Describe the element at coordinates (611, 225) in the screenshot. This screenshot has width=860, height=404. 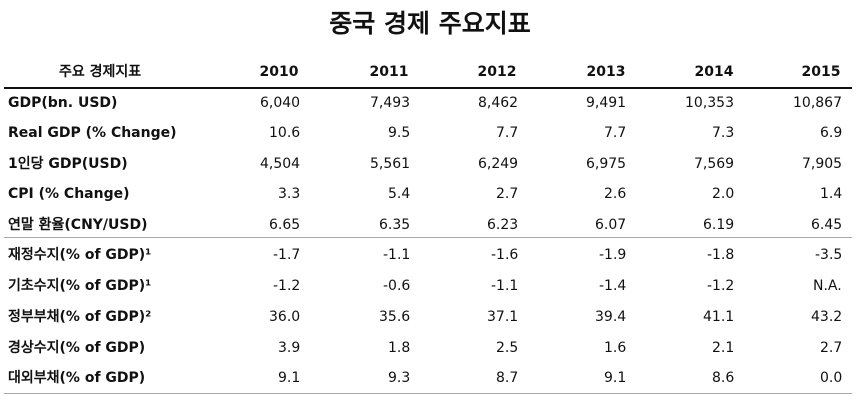
I see `value-cell: 6.07` at that location.